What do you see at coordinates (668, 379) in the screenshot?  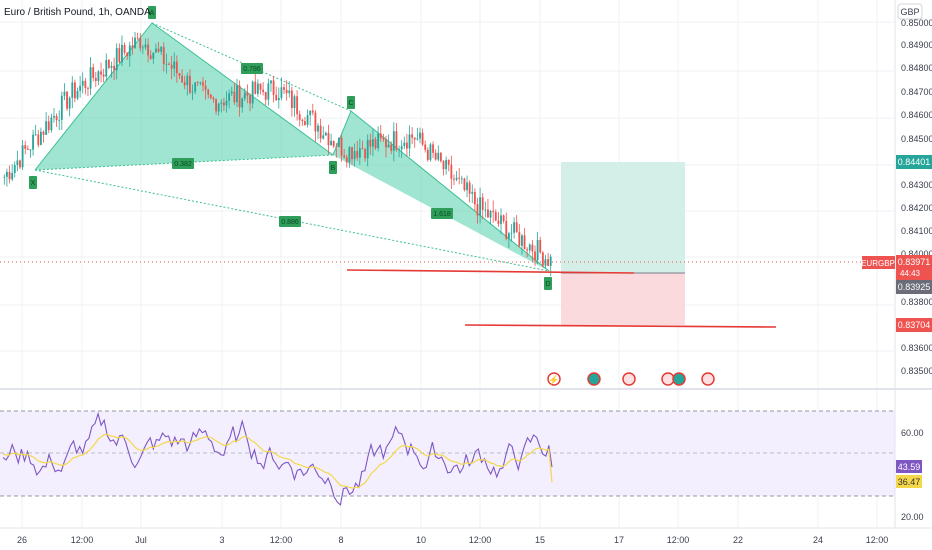 I see `flag-uk-icon` at bounding box center [668, 379].